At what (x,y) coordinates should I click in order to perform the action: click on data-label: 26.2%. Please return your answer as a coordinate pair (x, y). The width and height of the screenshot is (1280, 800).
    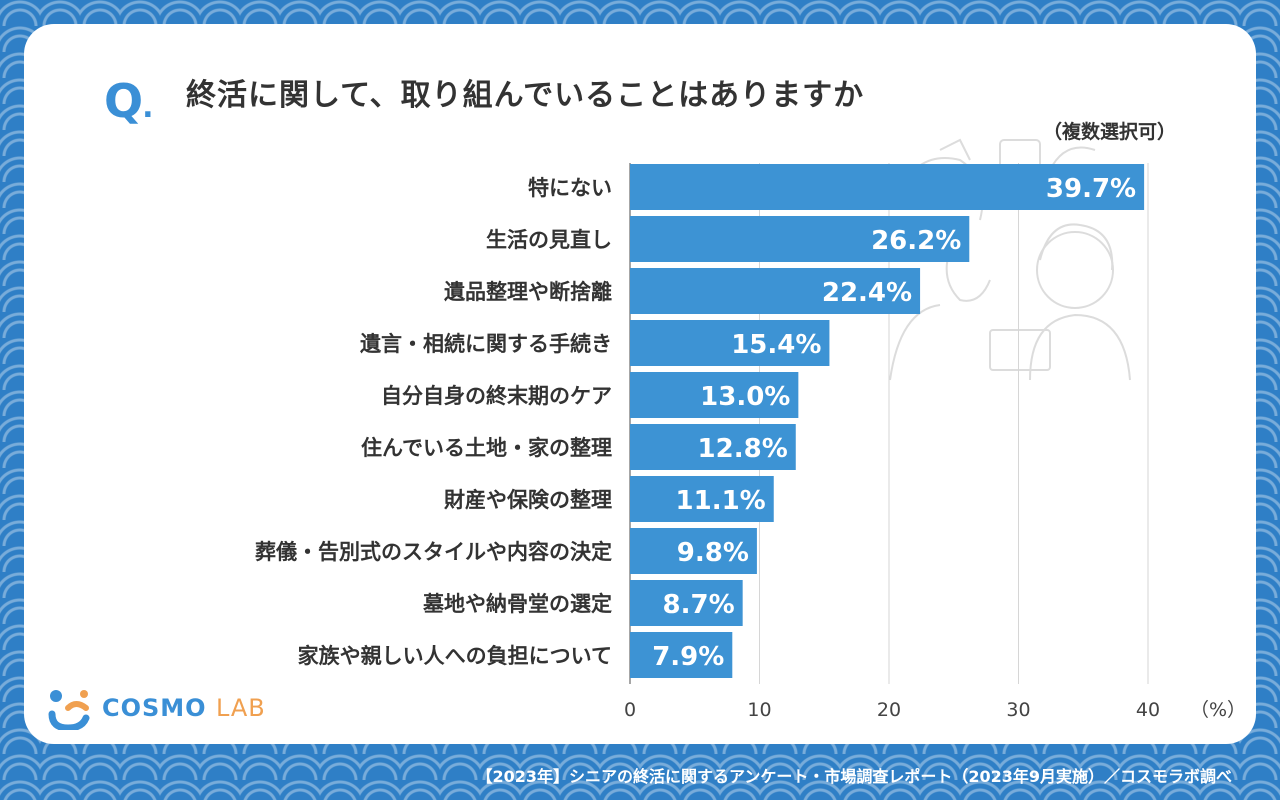
    Looking at the image, I should click on (916, 241).